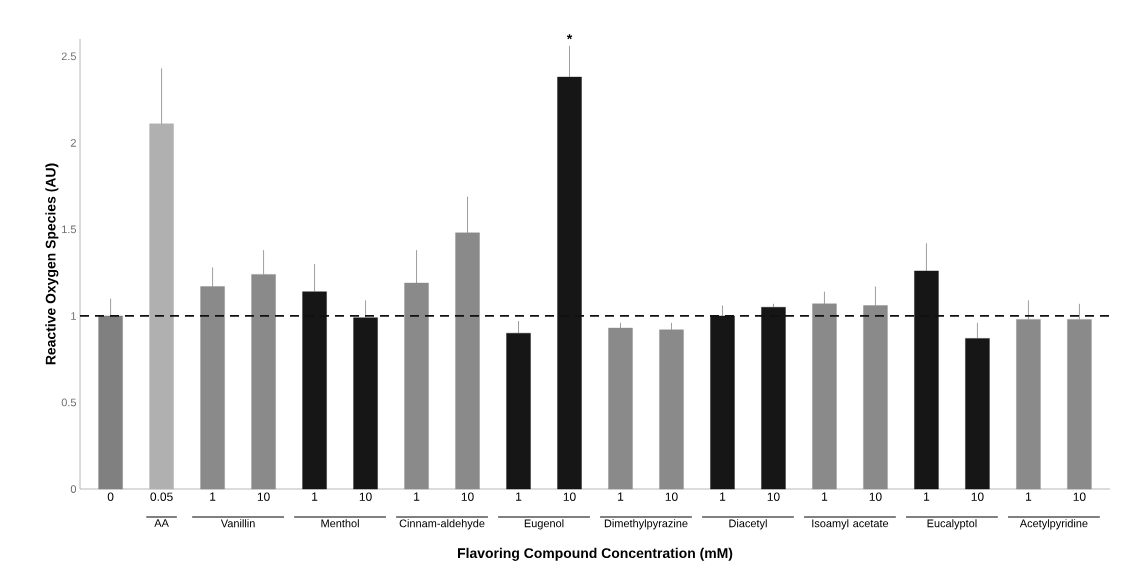 The width and height of the screenshot is (1122, 581). Describe the element at coordinates (646, 524) in the screenshot. I see `text: Dimethylpyrazine` at that location.